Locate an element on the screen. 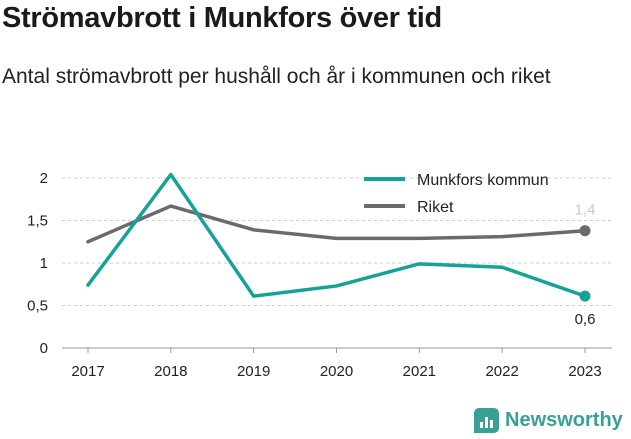 The height and width of the screenshot is (439, 631). y-tick-label: 1 is located at coordinates (44, 263).